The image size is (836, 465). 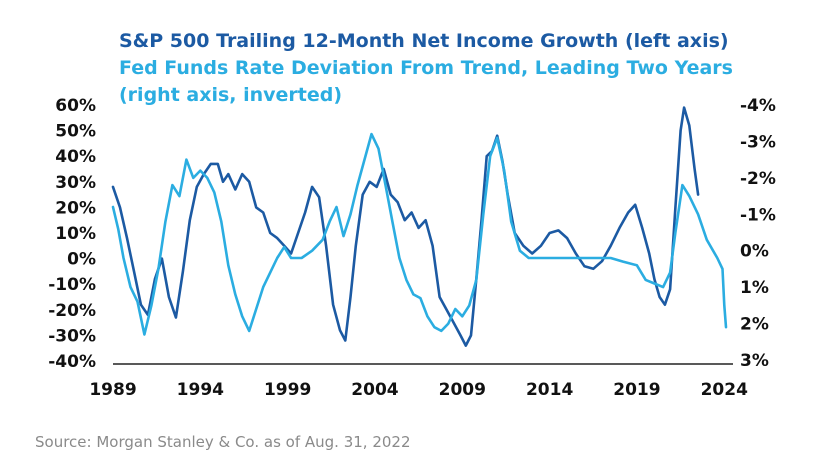 I want to click on chart-title-line-3: (right axis, inverted), so click(x=230, y=95).